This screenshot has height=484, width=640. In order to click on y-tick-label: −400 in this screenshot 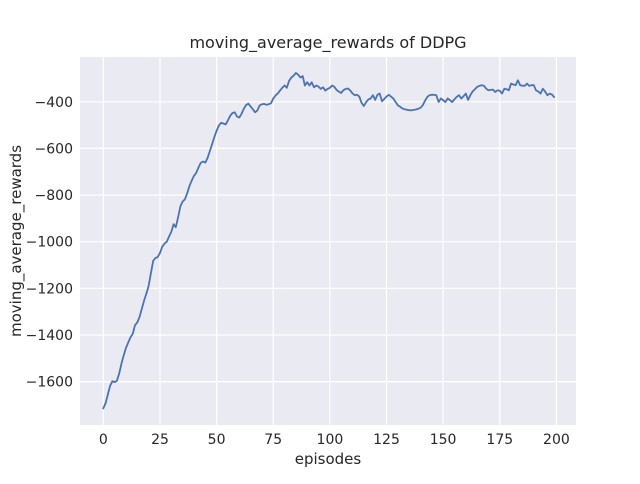, I will do `click(54, 103)`.